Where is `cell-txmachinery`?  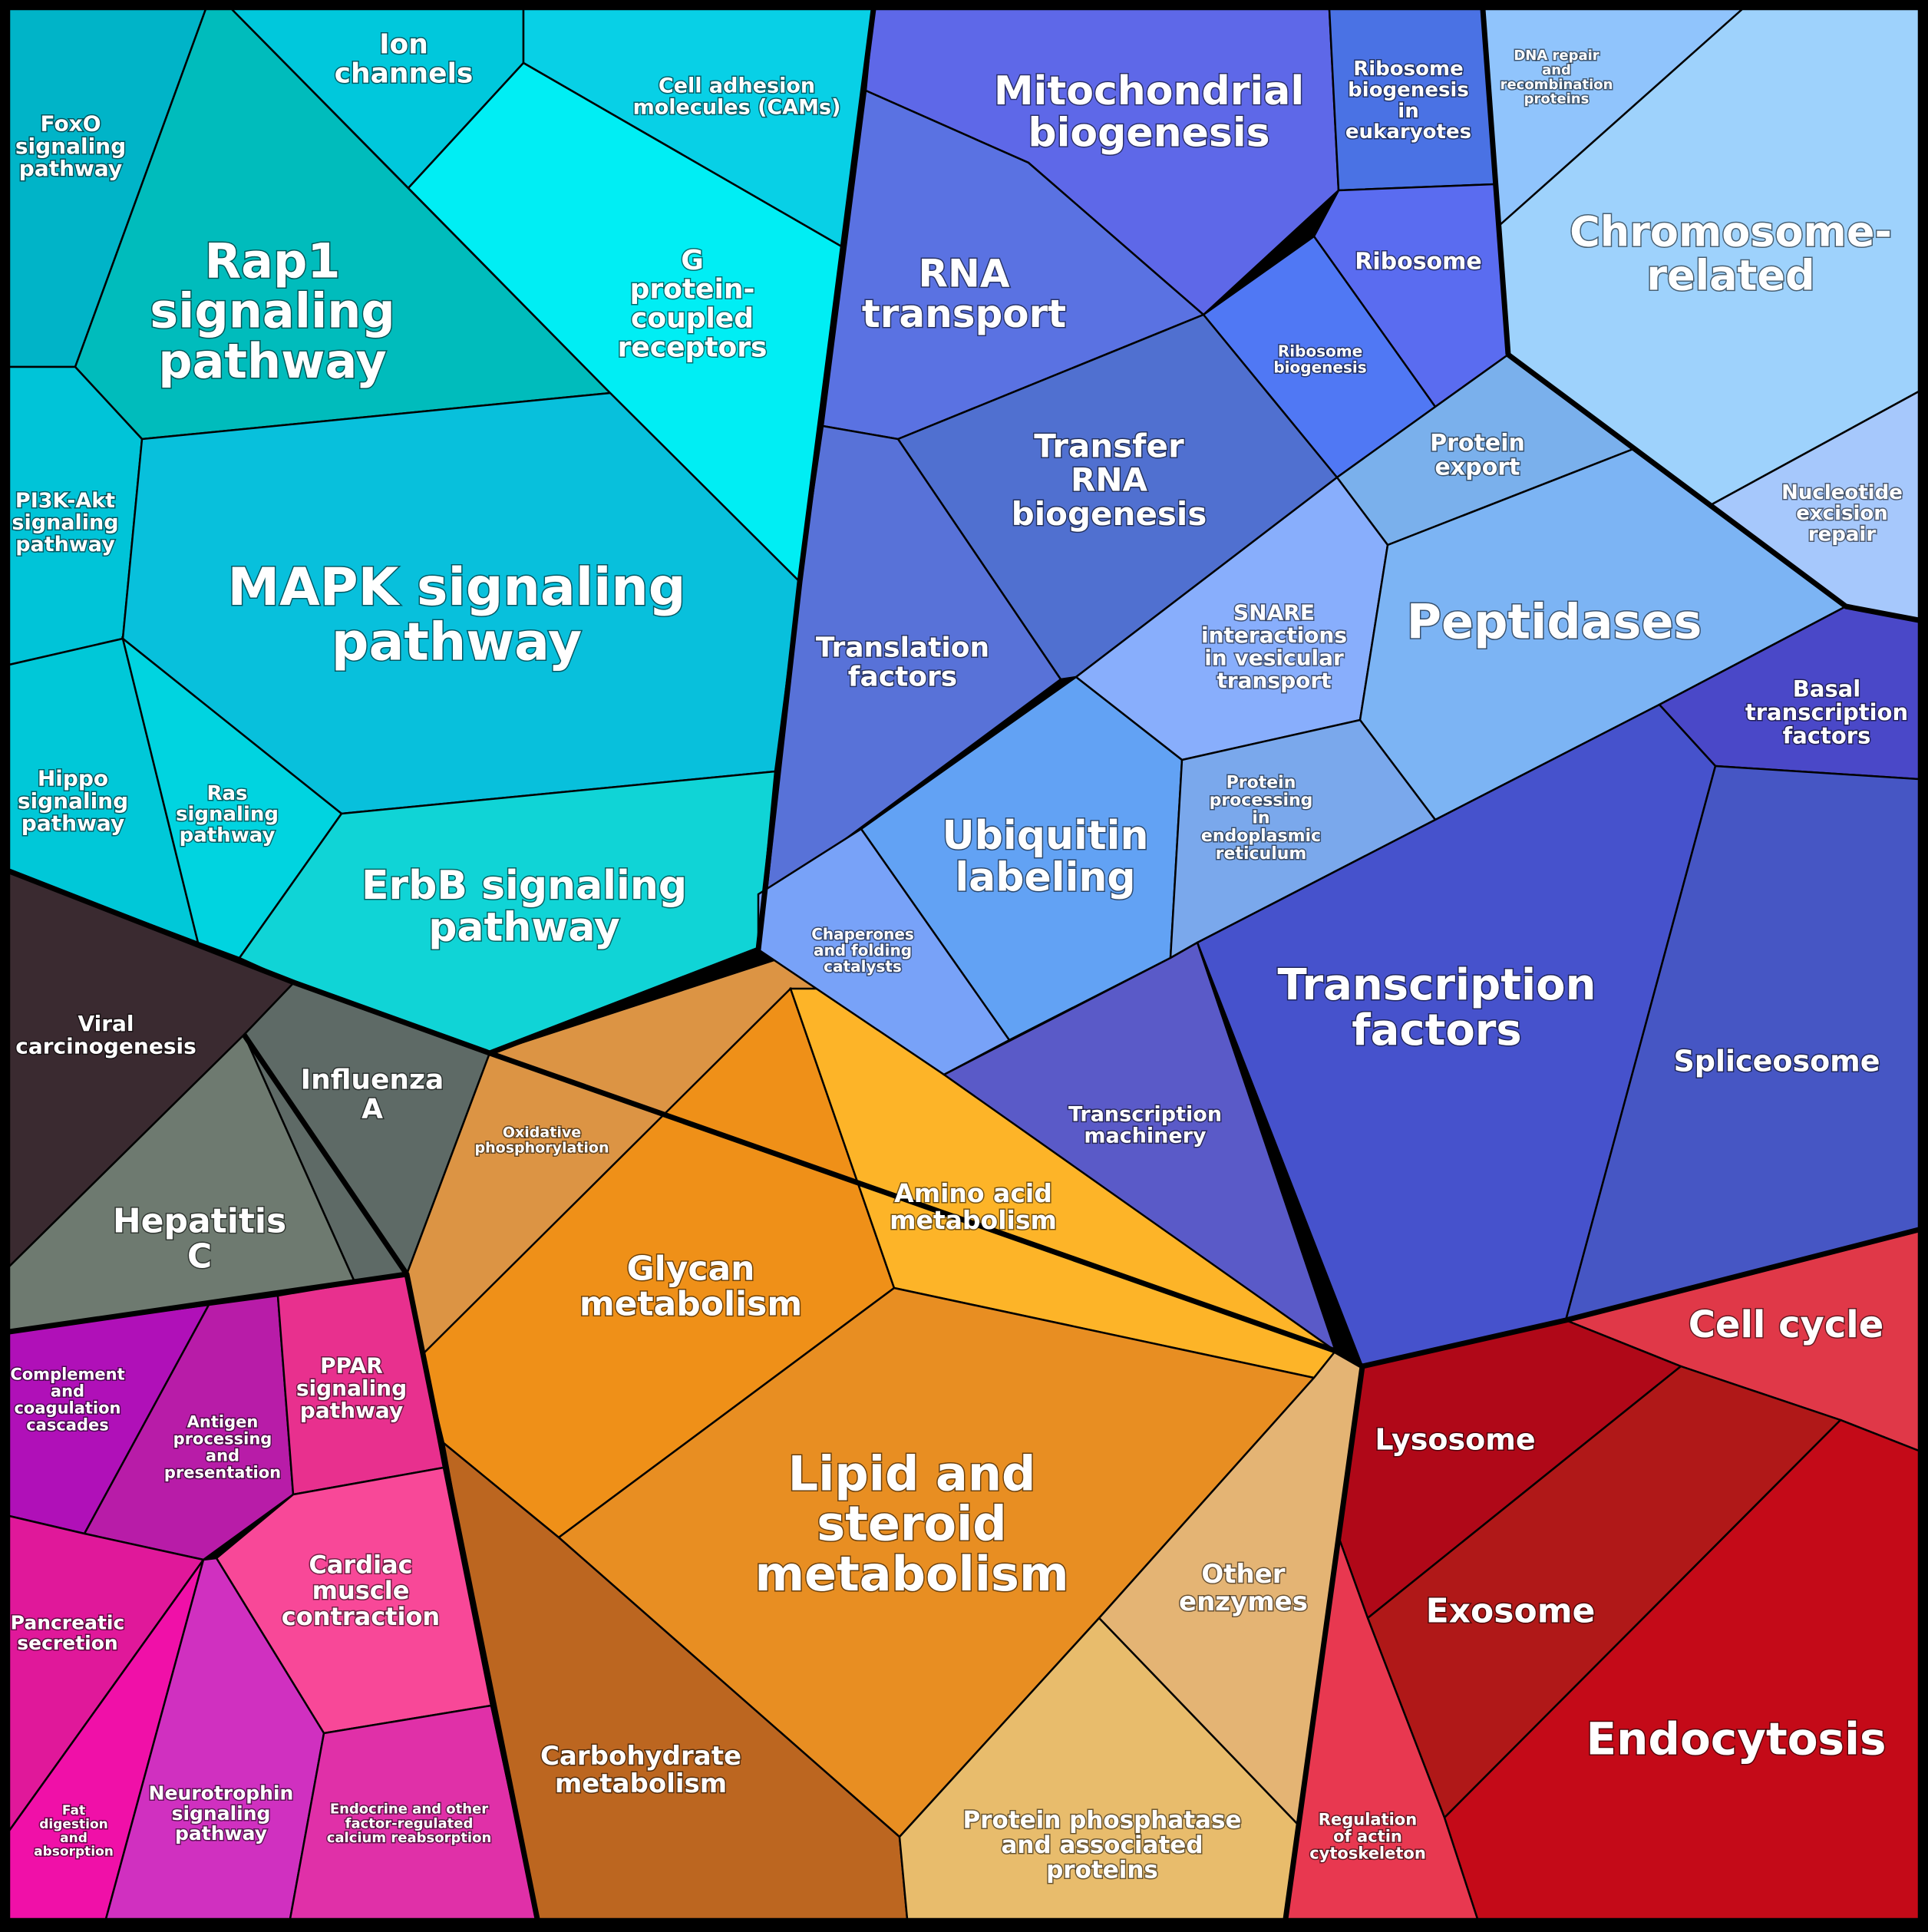 cell-txmachinery is located at coordinates (1140, 1147).